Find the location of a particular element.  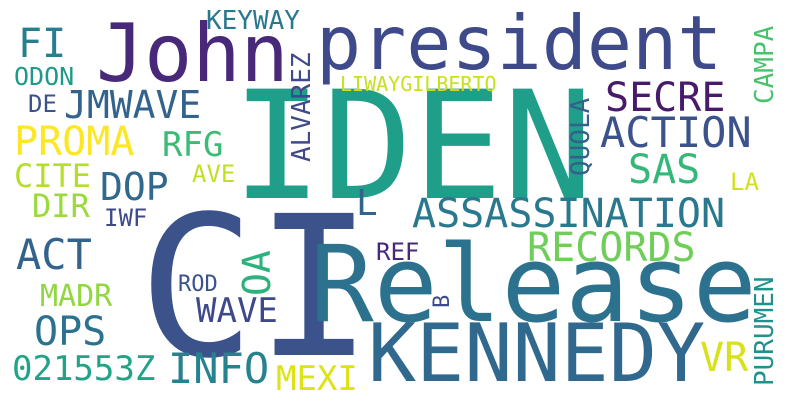

word-ref: REF is located at coordinates (398, 252).